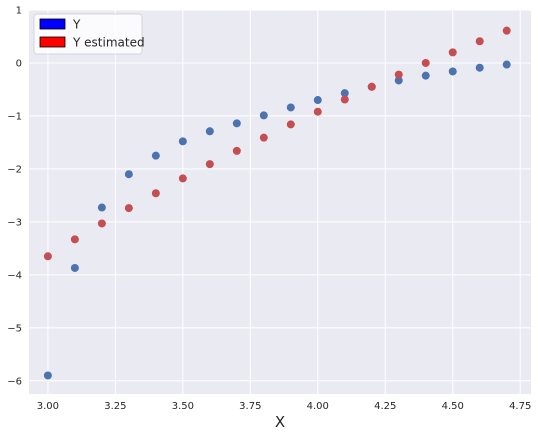 This screenshot has width=538, height=436. What do you see at coordinates (115, 406) in the screenshot?
I see `x-tick-label: 3.25` at bounding box center [115, 406].